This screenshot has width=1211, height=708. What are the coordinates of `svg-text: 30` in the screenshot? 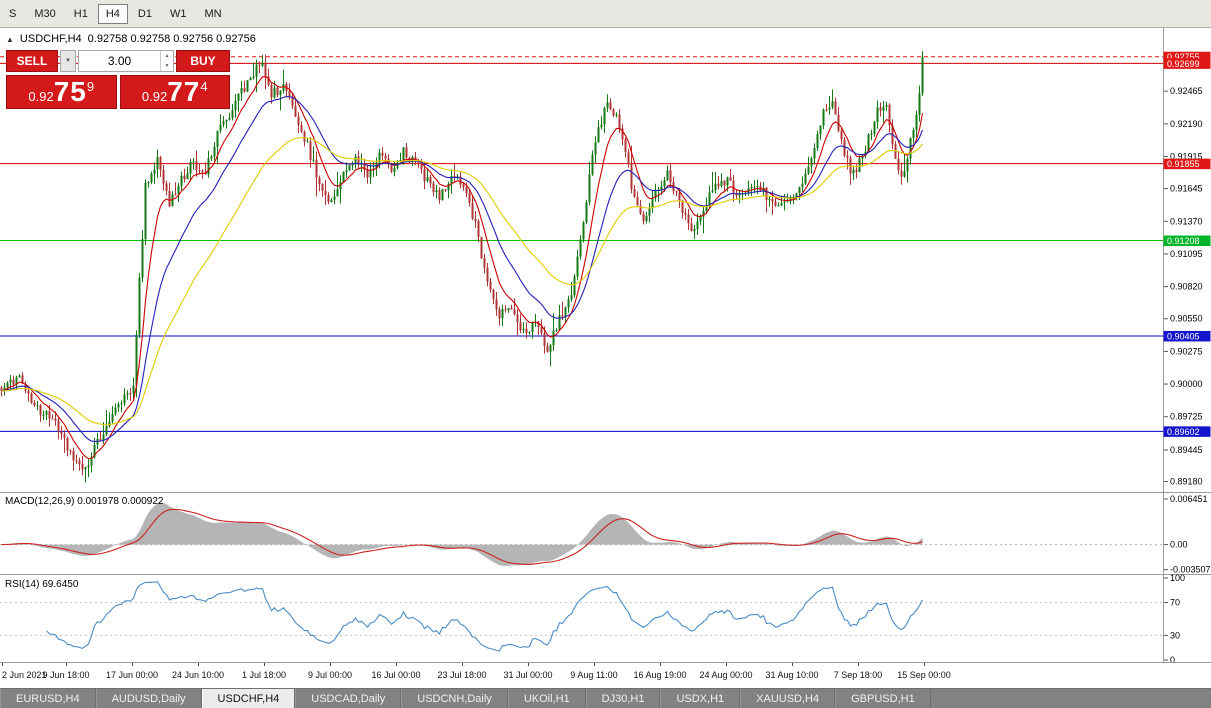 It's located at (1175, 635).